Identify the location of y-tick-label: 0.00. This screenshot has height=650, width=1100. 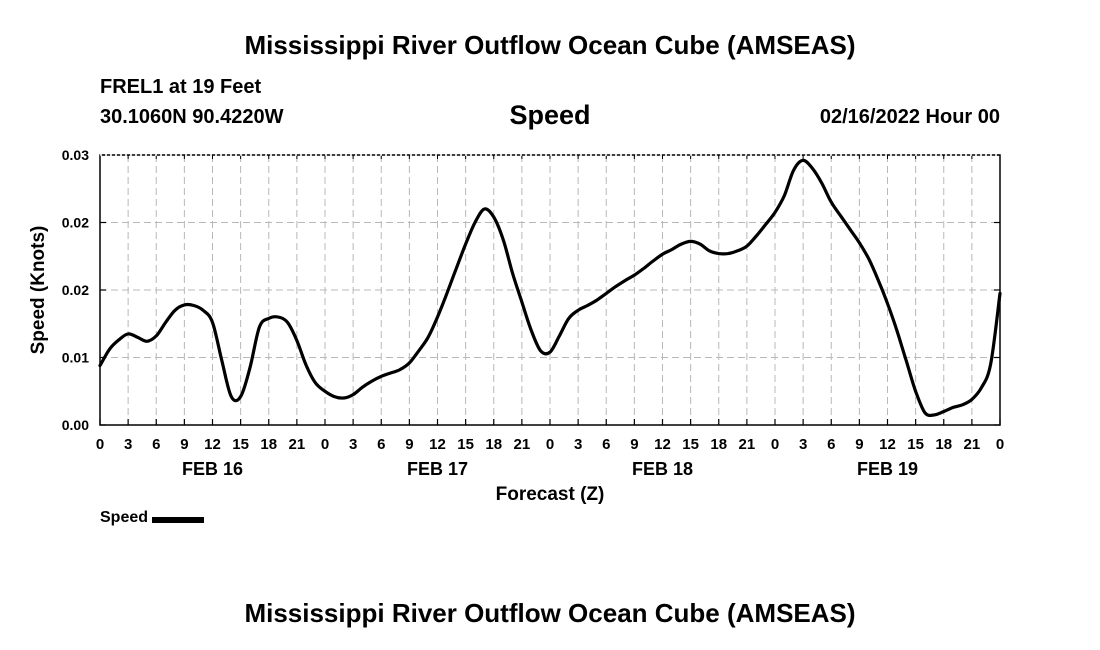
(75, 425).